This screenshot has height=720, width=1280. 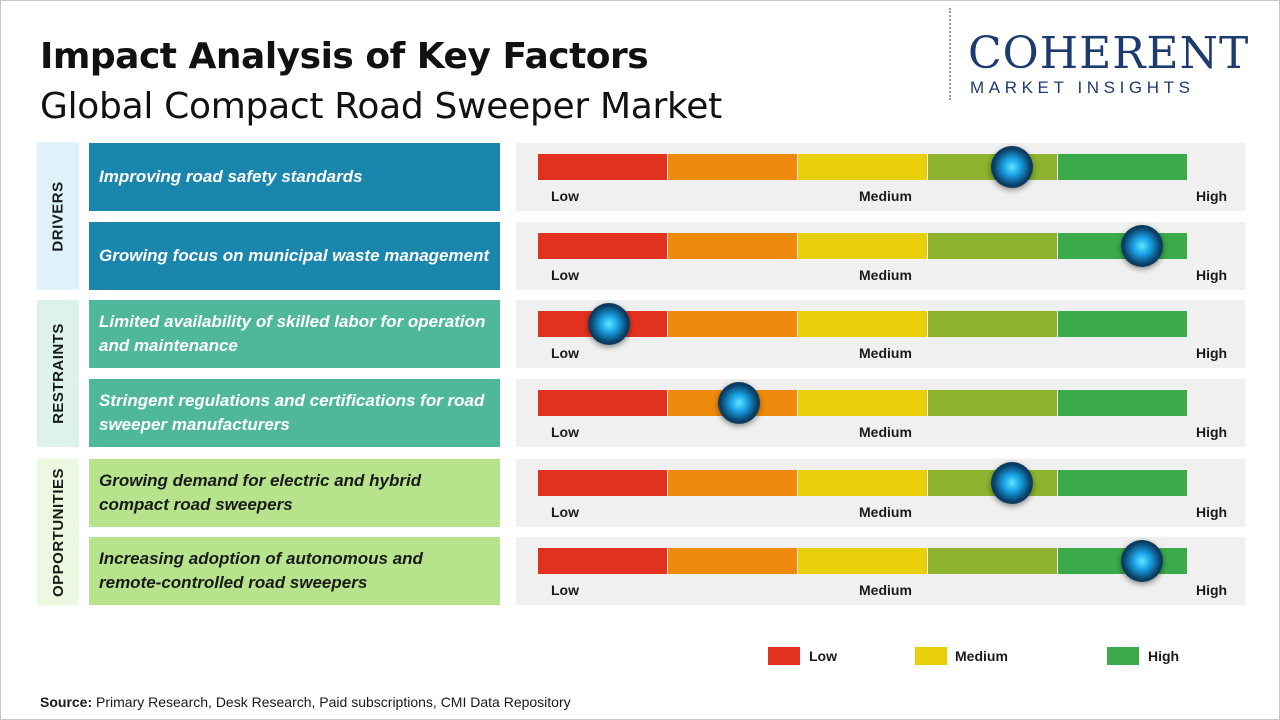 I want to click on legend-label-medium: Medium, so click(x=981, y=656).